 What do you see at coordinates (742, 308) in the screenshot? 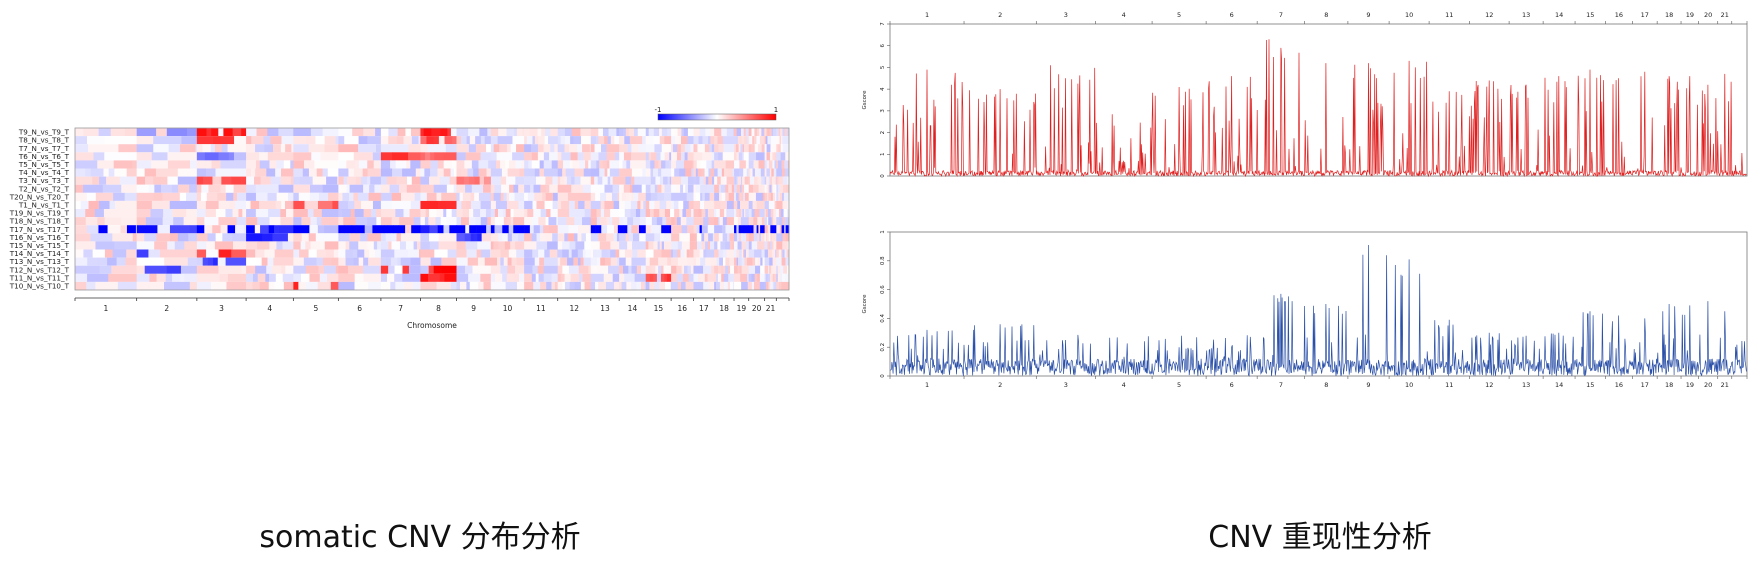
I see `chromosome-tick-label: 19` at bounding box center [742, 308].